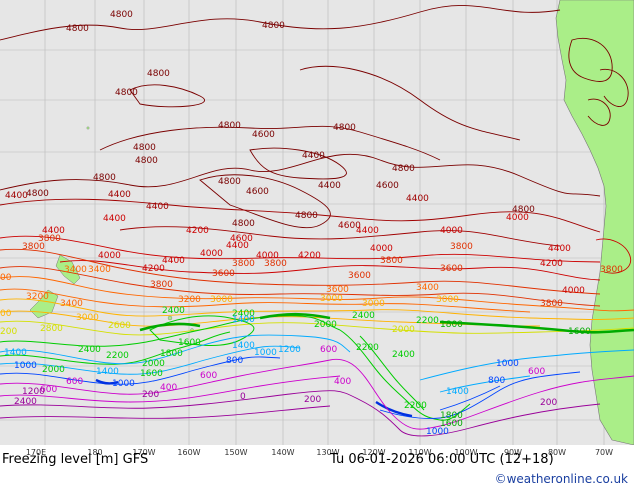 The width and height of the screenshot is (634, 490). What do you see at coordinates (143, 452) in the screenshot?
I see `longitude-label: 170W` at bounding box center [143, 452].